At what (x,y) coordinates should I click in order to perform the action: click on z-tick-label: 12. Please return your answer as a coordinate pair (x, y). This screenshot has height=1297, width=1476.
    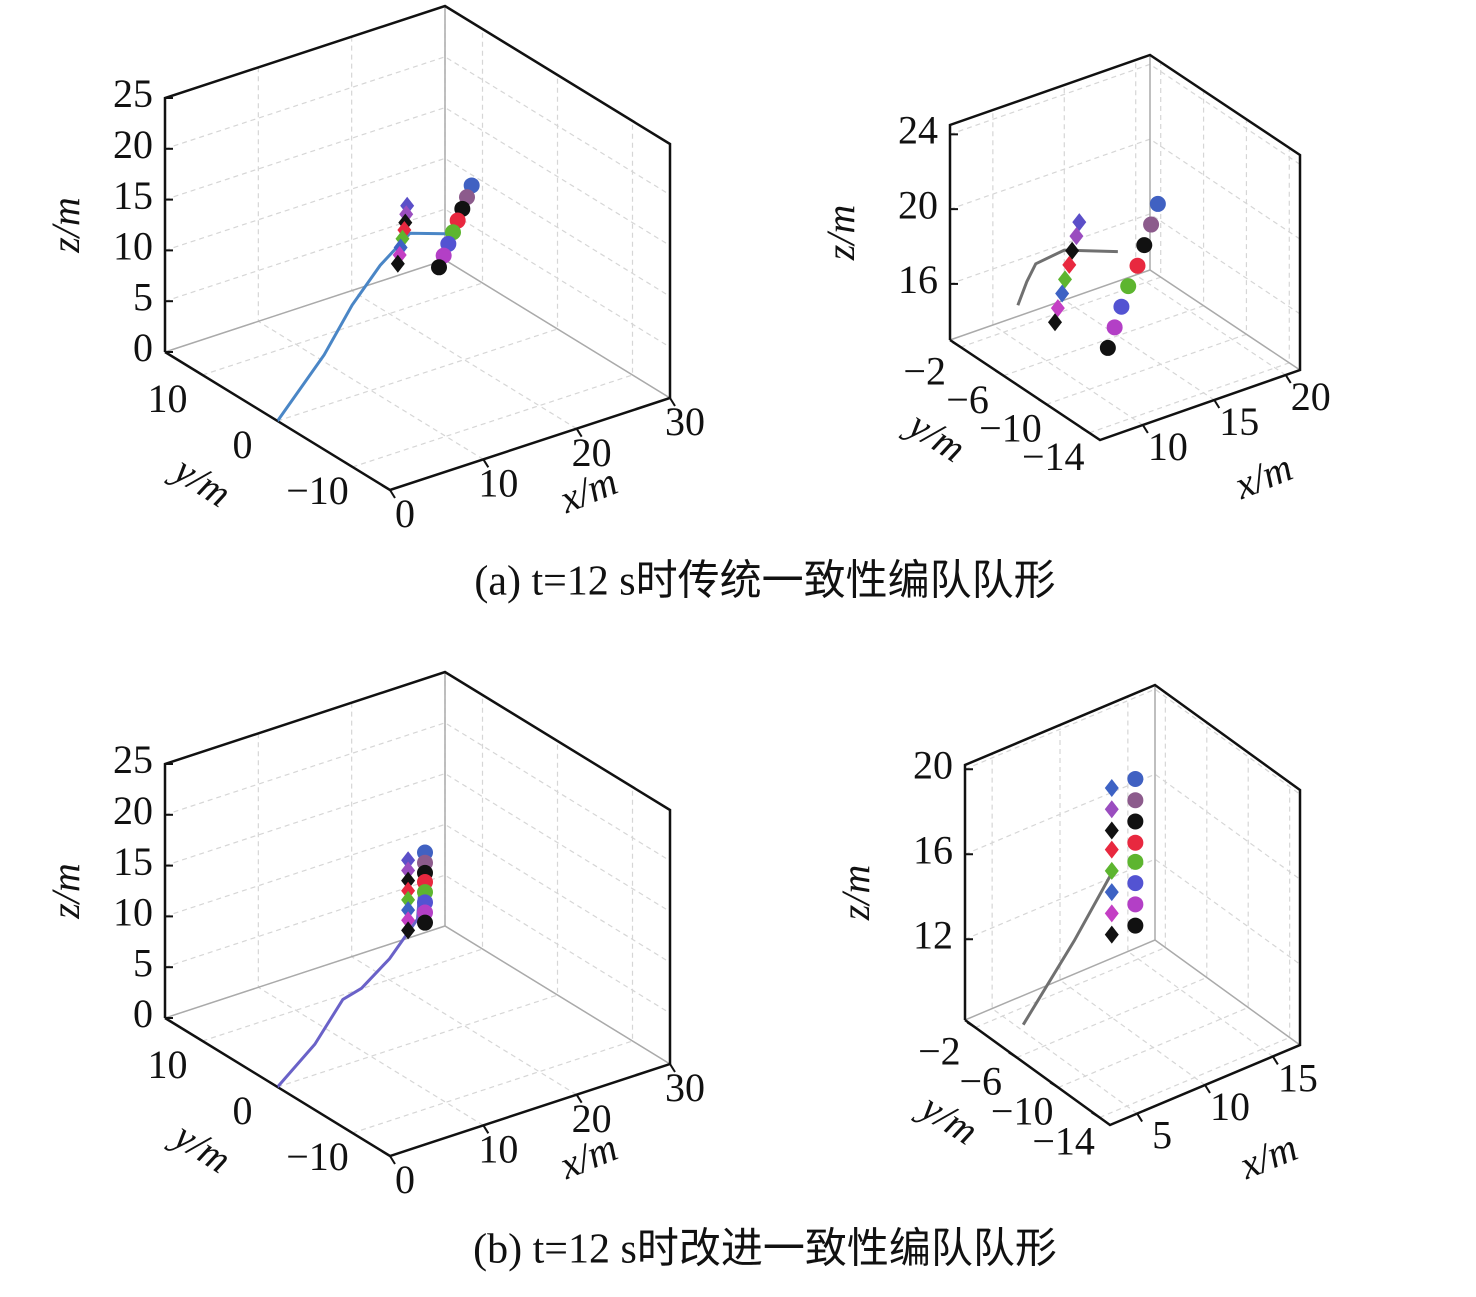
    Looking at the image, I should click on (933, 934).